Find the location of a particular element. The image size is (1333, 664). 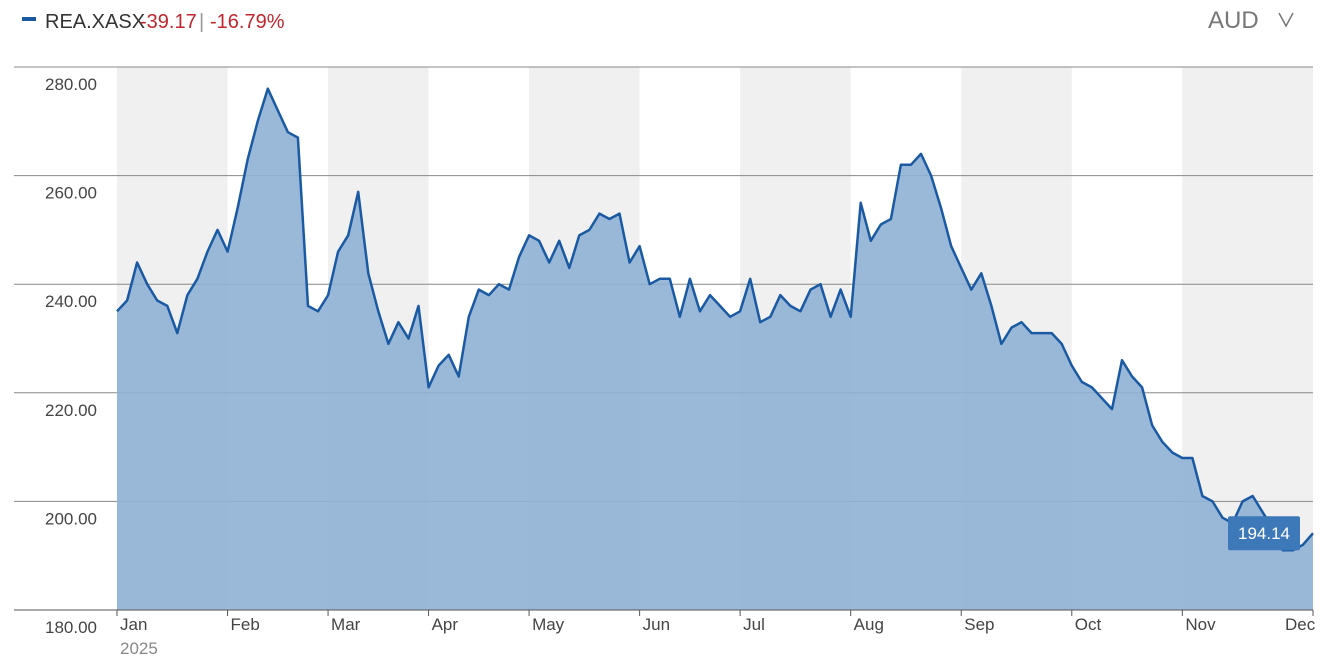

x-sublabel: 2025 is located at coordinates (139, 648).